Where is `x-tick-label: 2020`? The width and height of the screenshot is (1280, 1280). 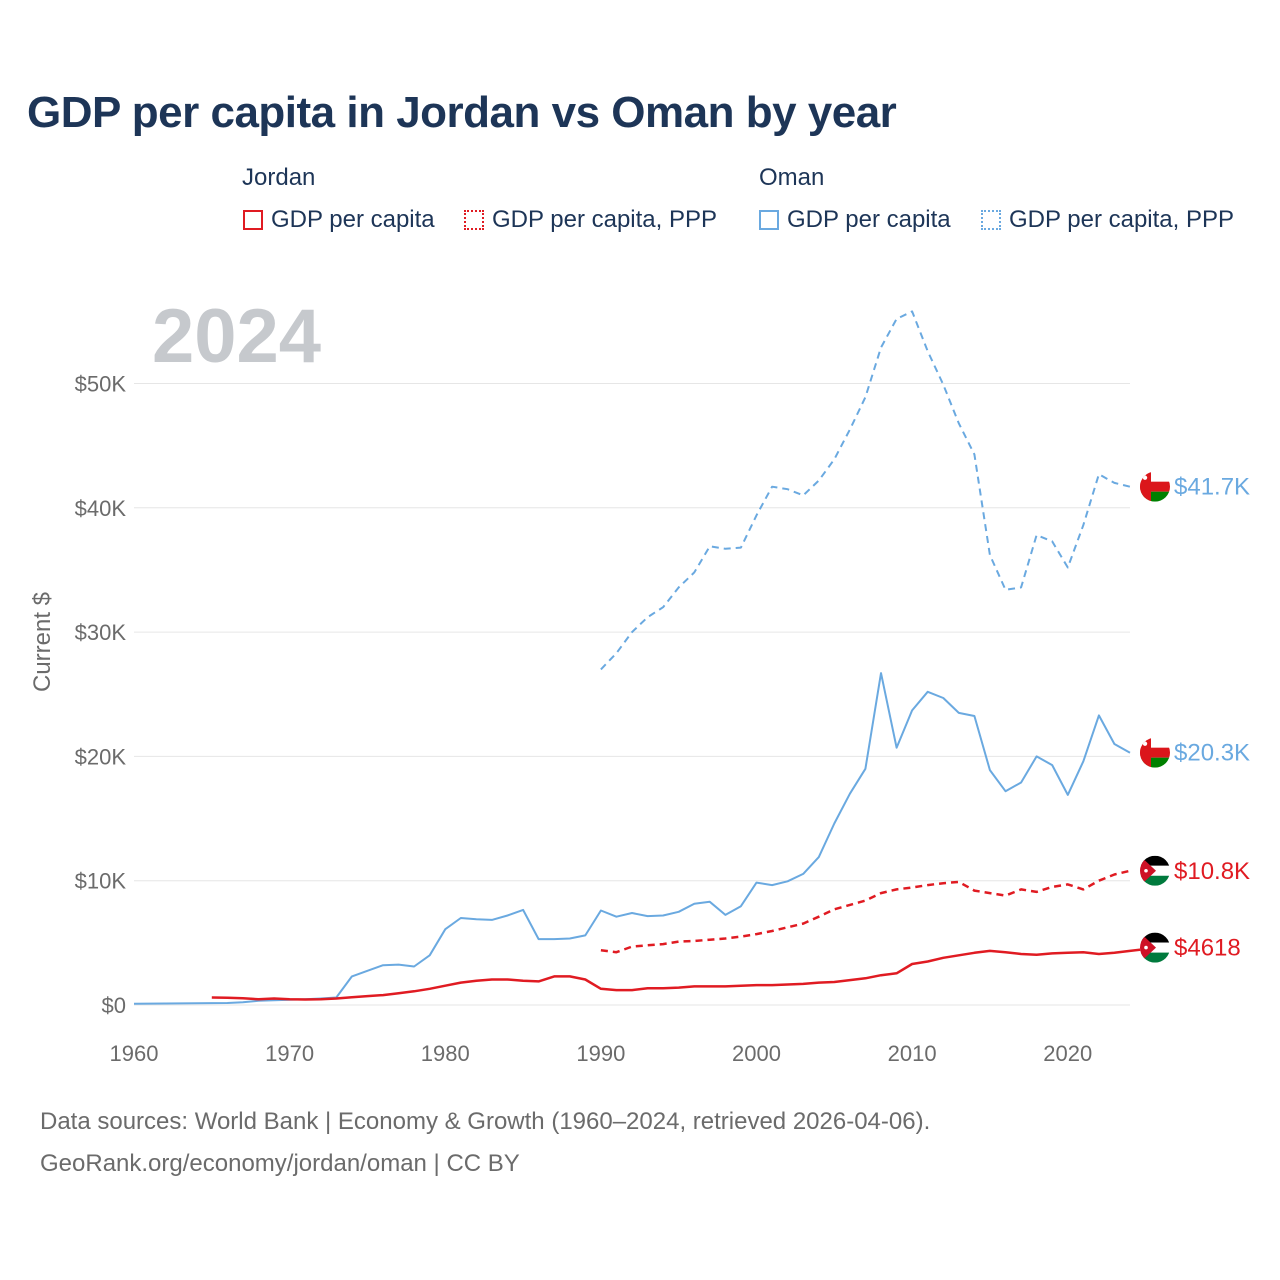 x-tick-label: 2020 is located at coordinates (1067, 1053).